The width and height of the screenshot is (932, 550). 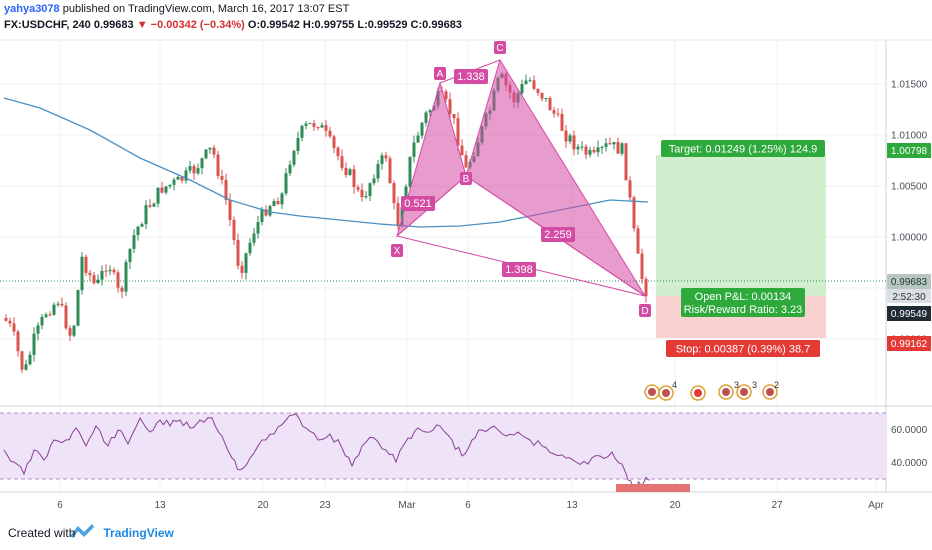 What do you see at coordinates (197, 25) in the screenshot?
I see `price-change: −0.00342 (−0.34%)` at bounding box center [197, 25].